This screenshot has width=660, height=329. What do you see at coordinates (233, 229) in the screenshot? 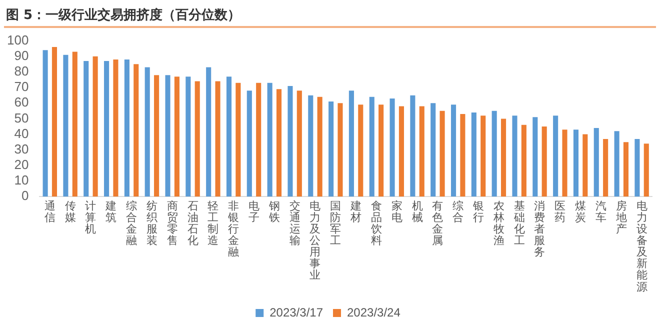
I see `x-tick-label: 非银行金融` at bounding box center [233, 229].